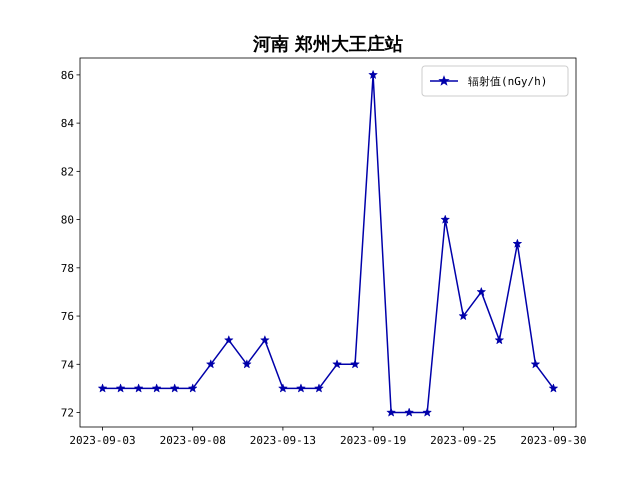  What do you see at coordinates (328, 44) in the screenshot?
I see `chart-title: 河南 郑州大王庄站` at bounding box center [328, 44].